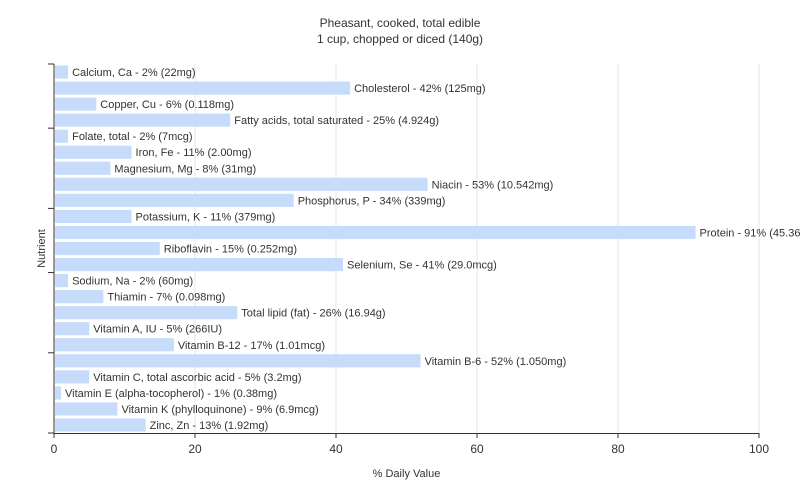 The image size is (800, 500). What do you see at coordinates (419, 89) in the screenshot?
I see `bar-label: Cholesterol - 42% (125mg)` at bounding box center [419, 89].